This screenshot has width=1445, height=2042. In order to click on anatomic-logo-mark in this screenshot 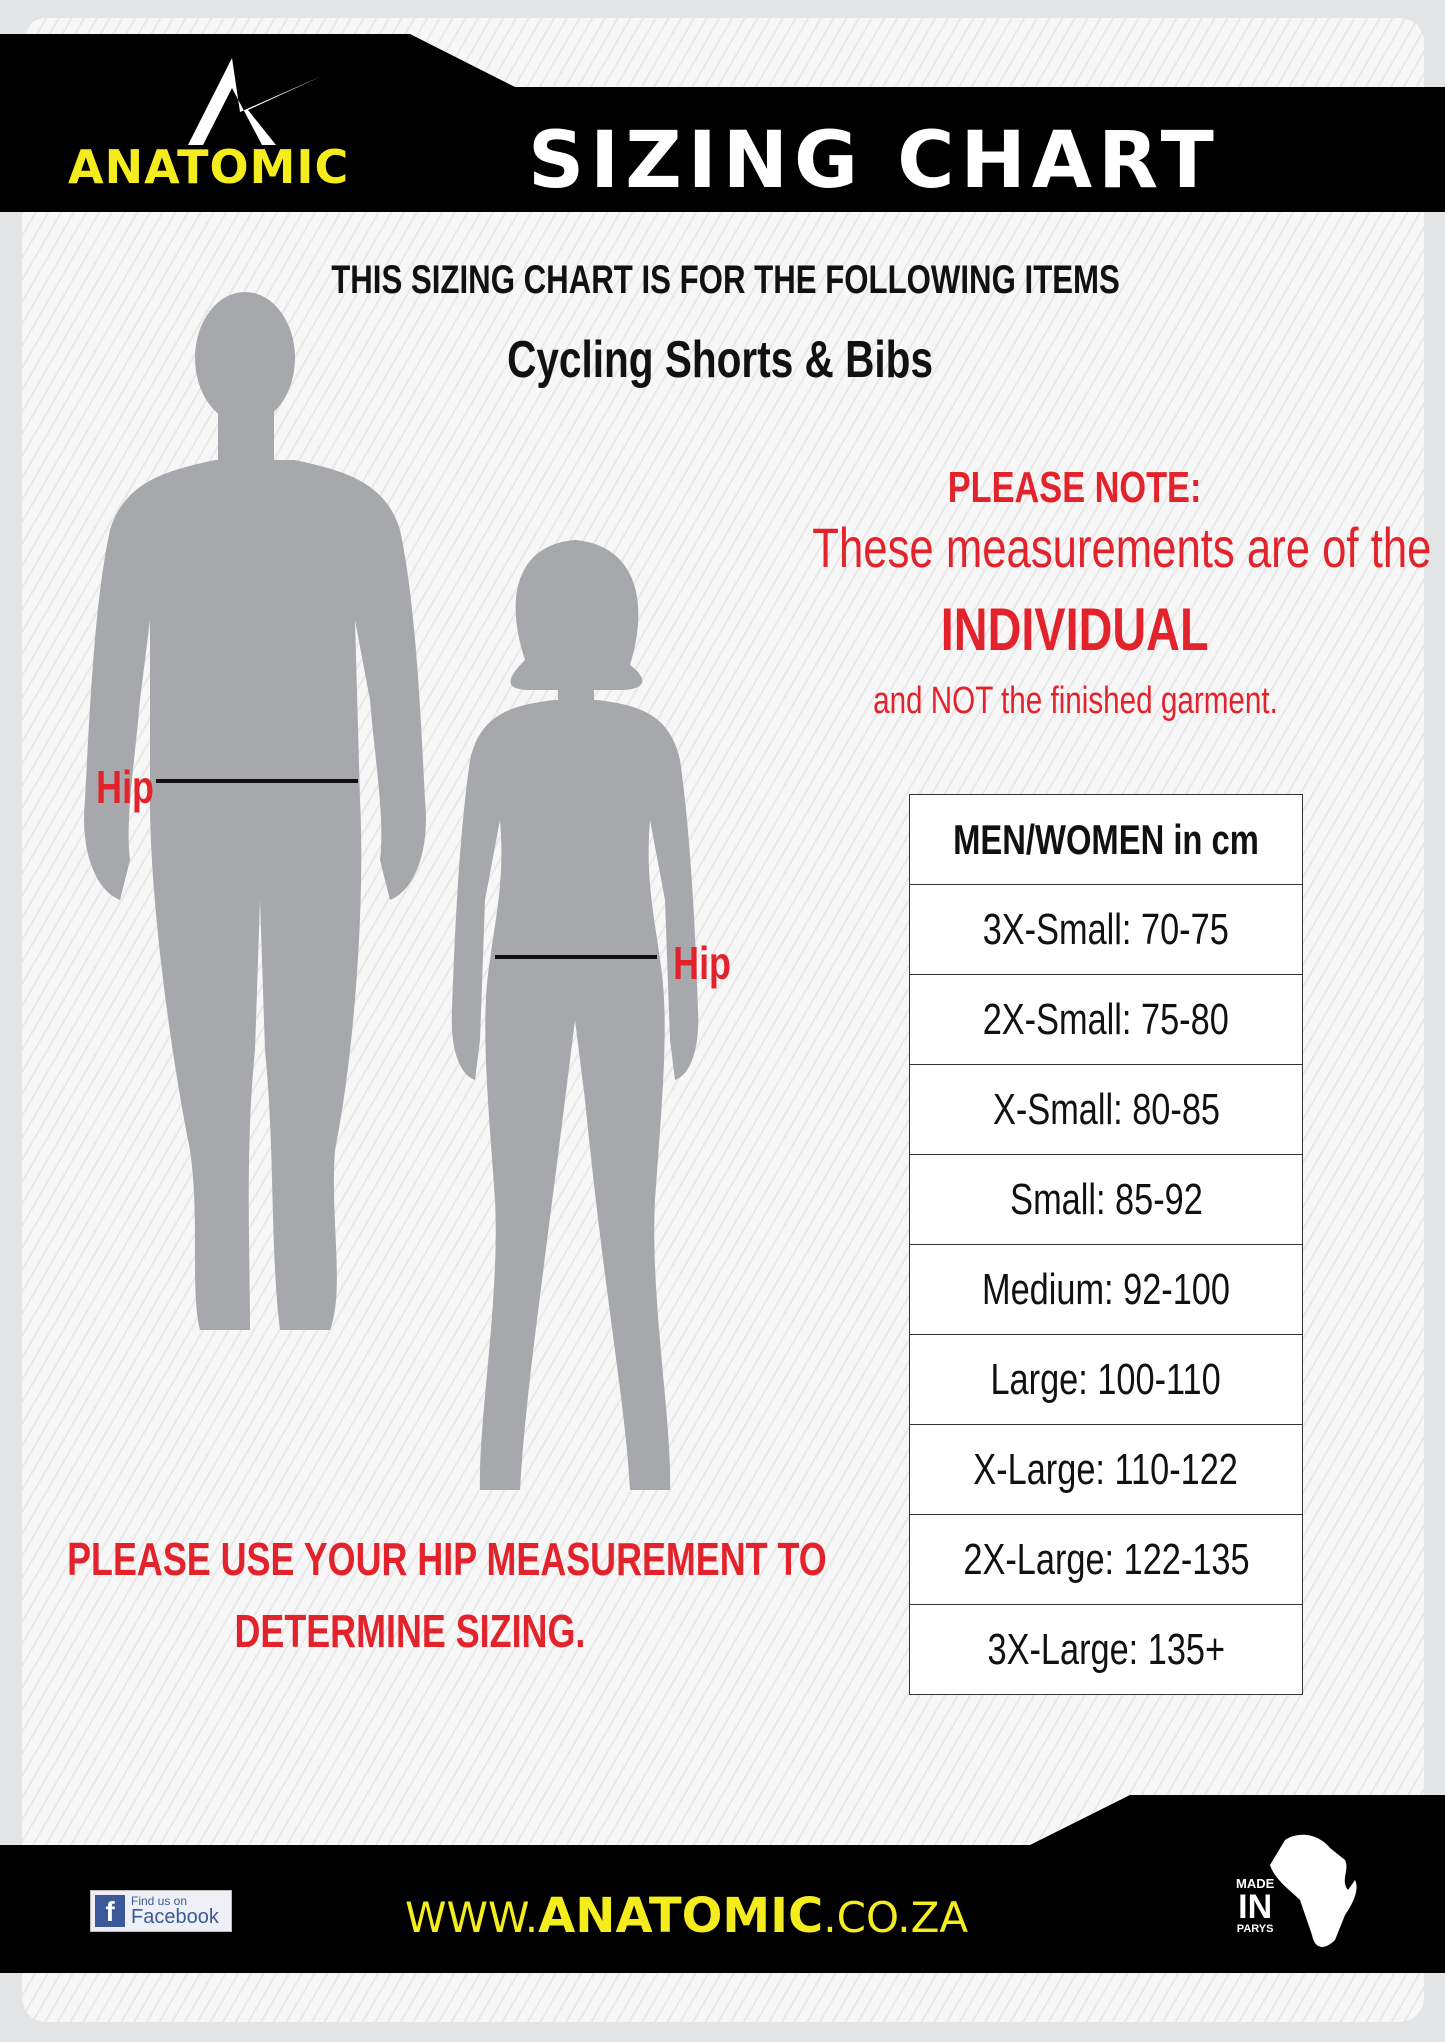, I will do `click(255, 101)`.